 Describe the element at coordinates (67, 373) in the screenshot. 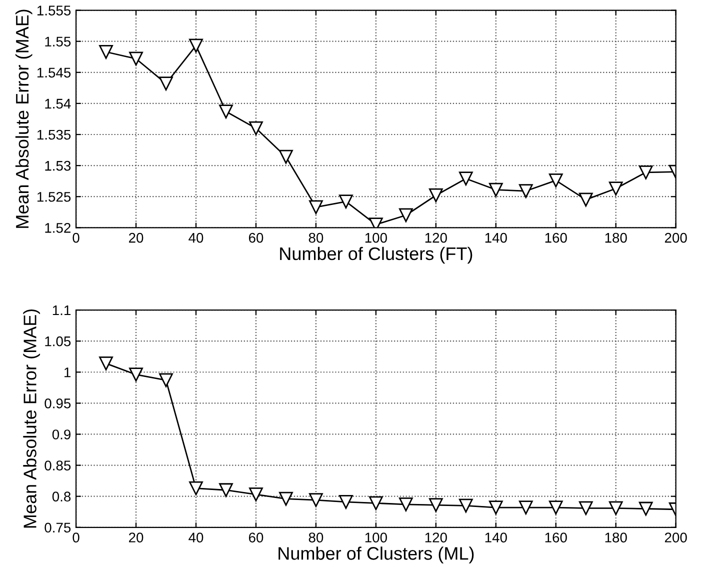

I see `y-tick-label: 1` at that location.